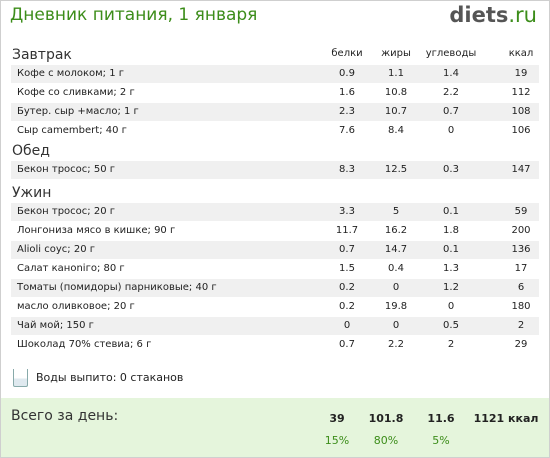  Describe the element at coordinates (347, 130) in the screenshot. I see `protein-value: 7.6` at that location.